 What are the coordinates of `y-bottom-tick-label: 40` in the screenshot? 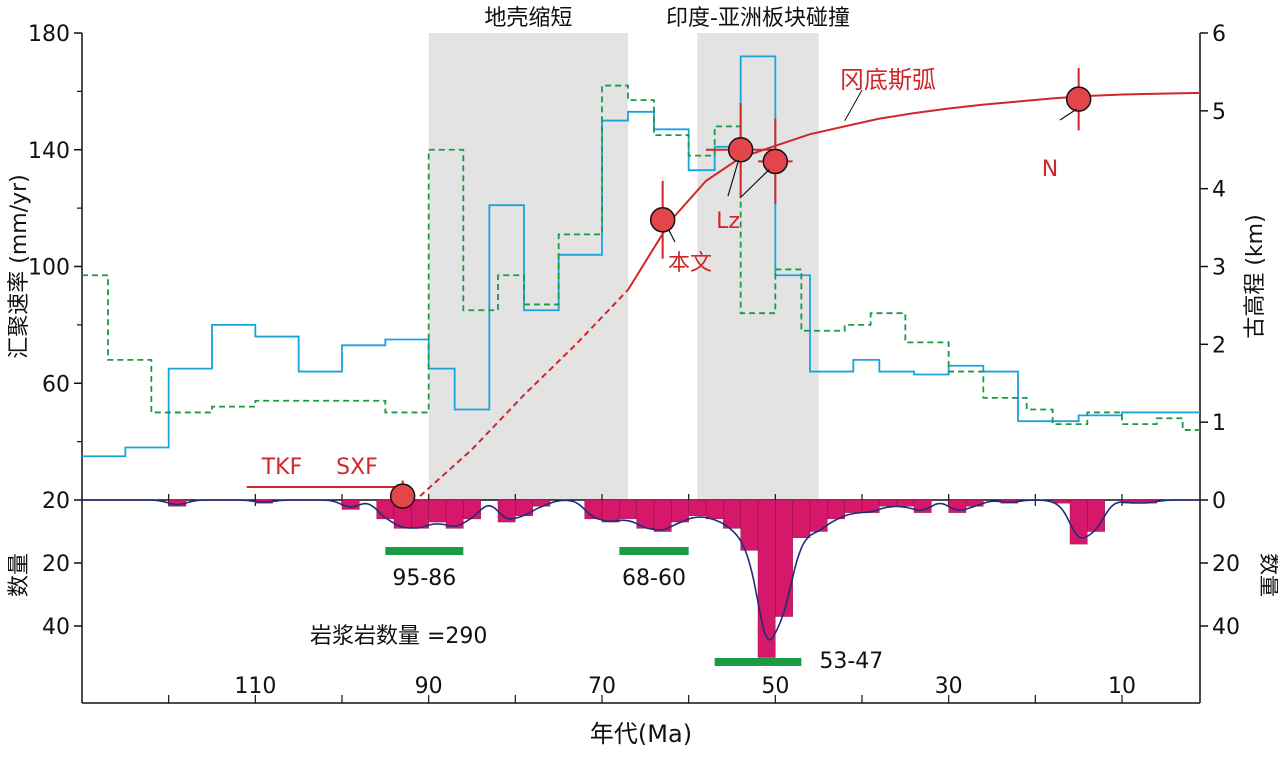 It's located at (56, 627).